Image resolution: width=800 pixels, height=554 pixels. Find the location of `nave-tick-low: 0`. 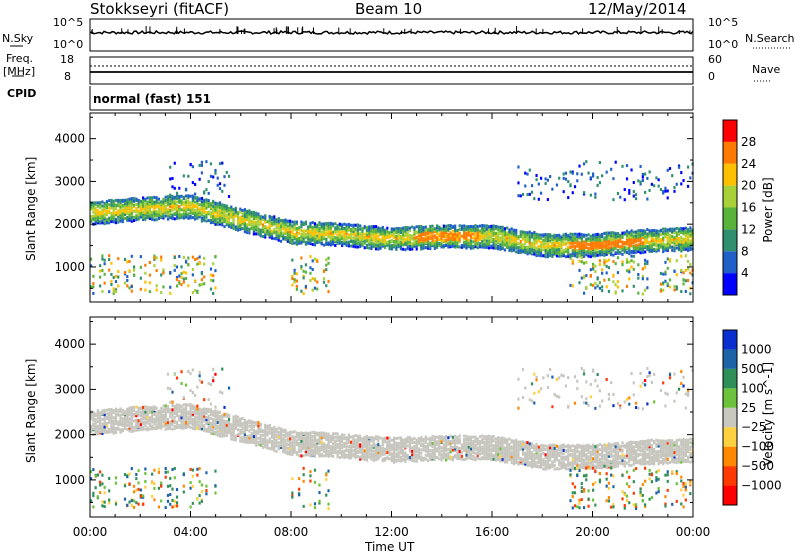

nave-tick-low: 0 is located at coordinates (711, 76).